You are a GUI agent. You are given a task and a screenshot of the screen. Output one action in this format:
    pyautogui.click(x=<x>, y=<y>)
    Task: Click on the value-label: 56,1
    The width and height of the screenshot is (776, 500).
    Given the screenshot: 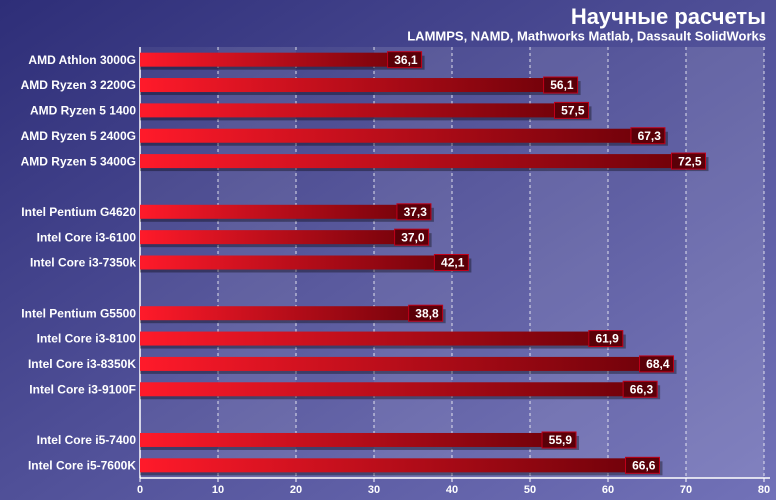 What is the action you would take?
    pyautogui.click(x=562, y=85)
    